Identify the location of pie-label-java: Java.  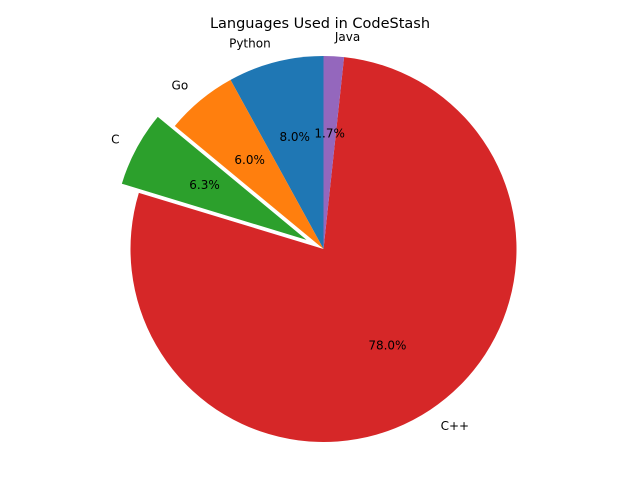
(347, 37).